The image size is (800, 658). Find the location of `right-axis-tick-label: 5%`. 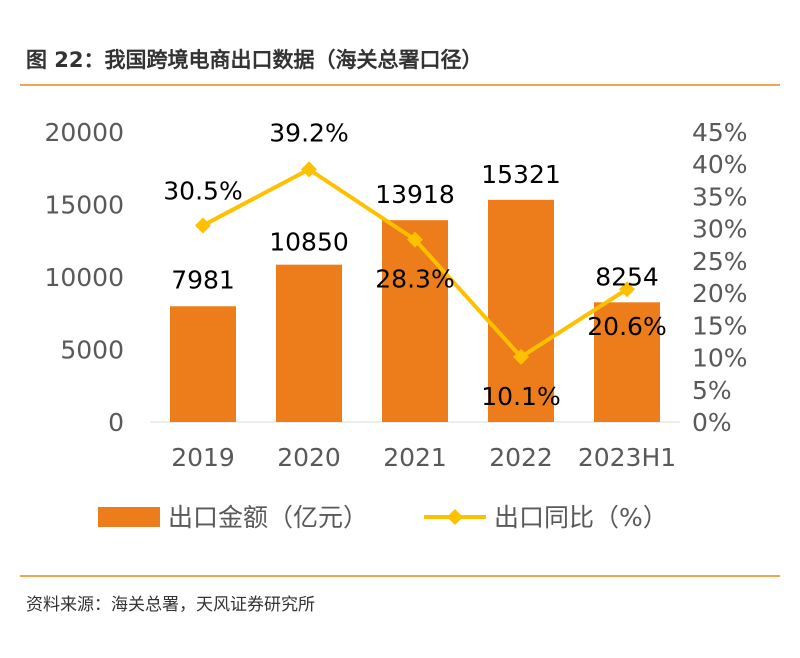

right-axis-tick-label: 5% is located at coordinates (712, 390).